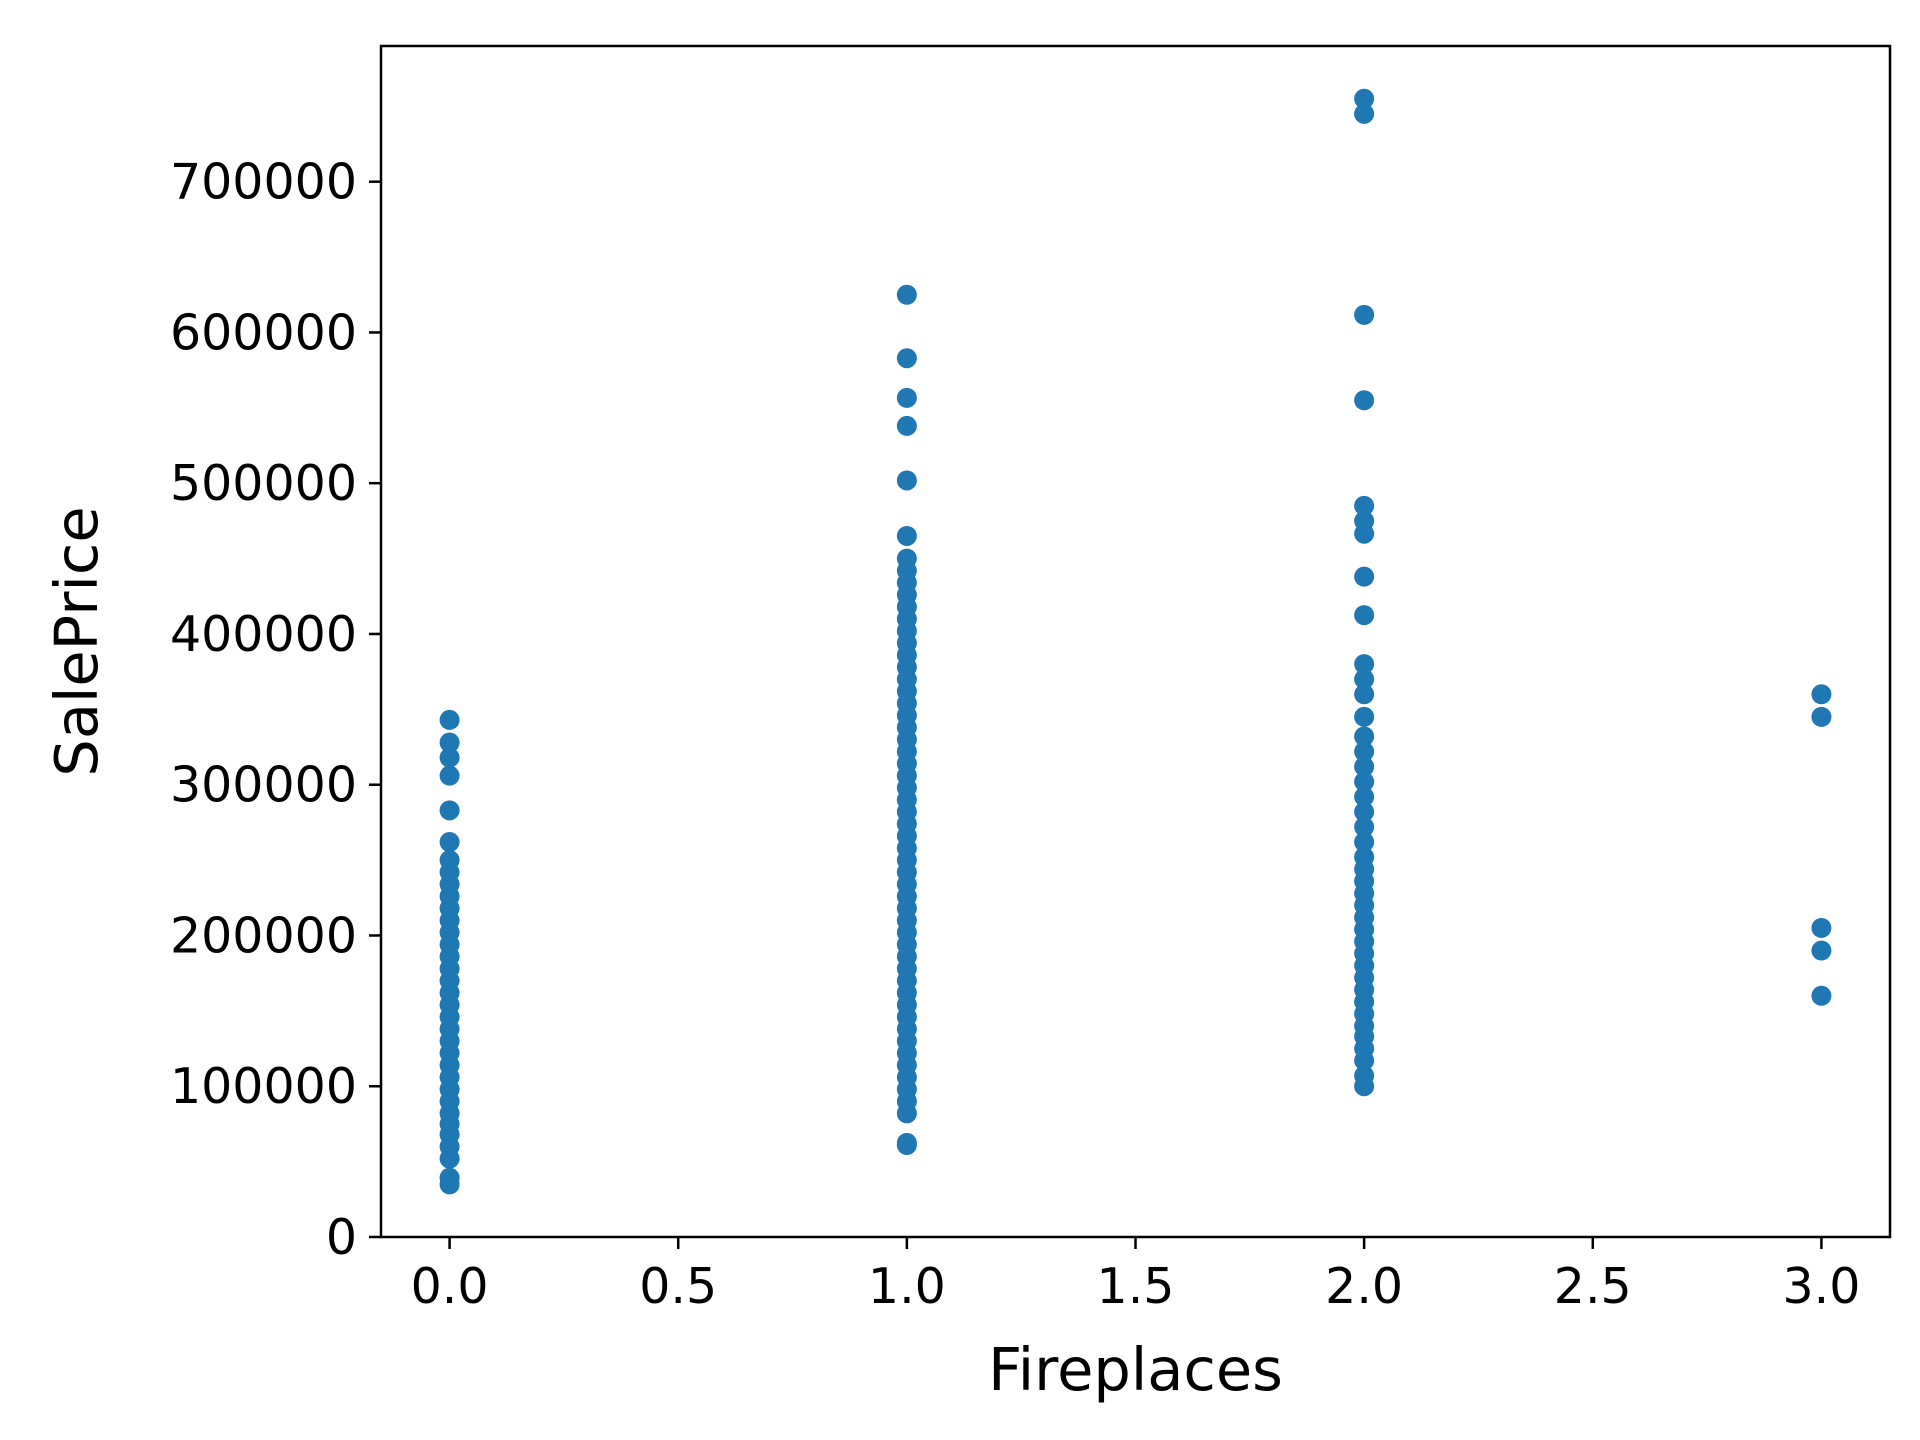 The width and height of the screenshot is (1920, 1440). Describe the element at coordinates (263, 182) in the screenshot. I see `y-tick-label: 700000` at that location.